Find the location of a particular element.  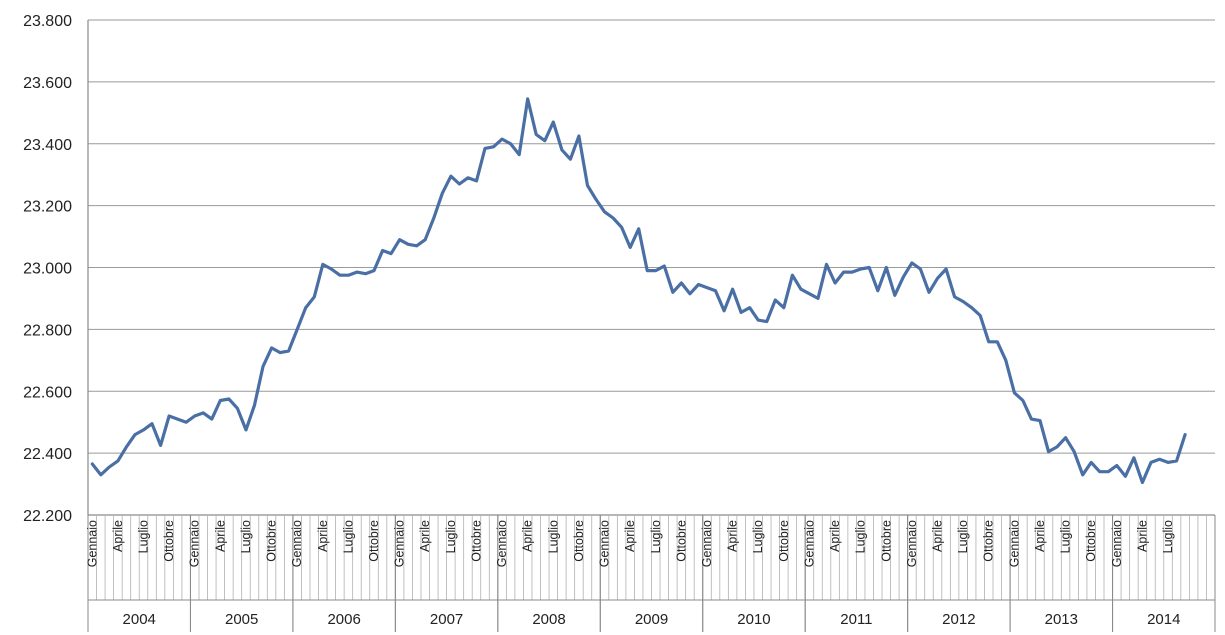

y-tick-label: 23.800 is located at coordinates (47, 21).